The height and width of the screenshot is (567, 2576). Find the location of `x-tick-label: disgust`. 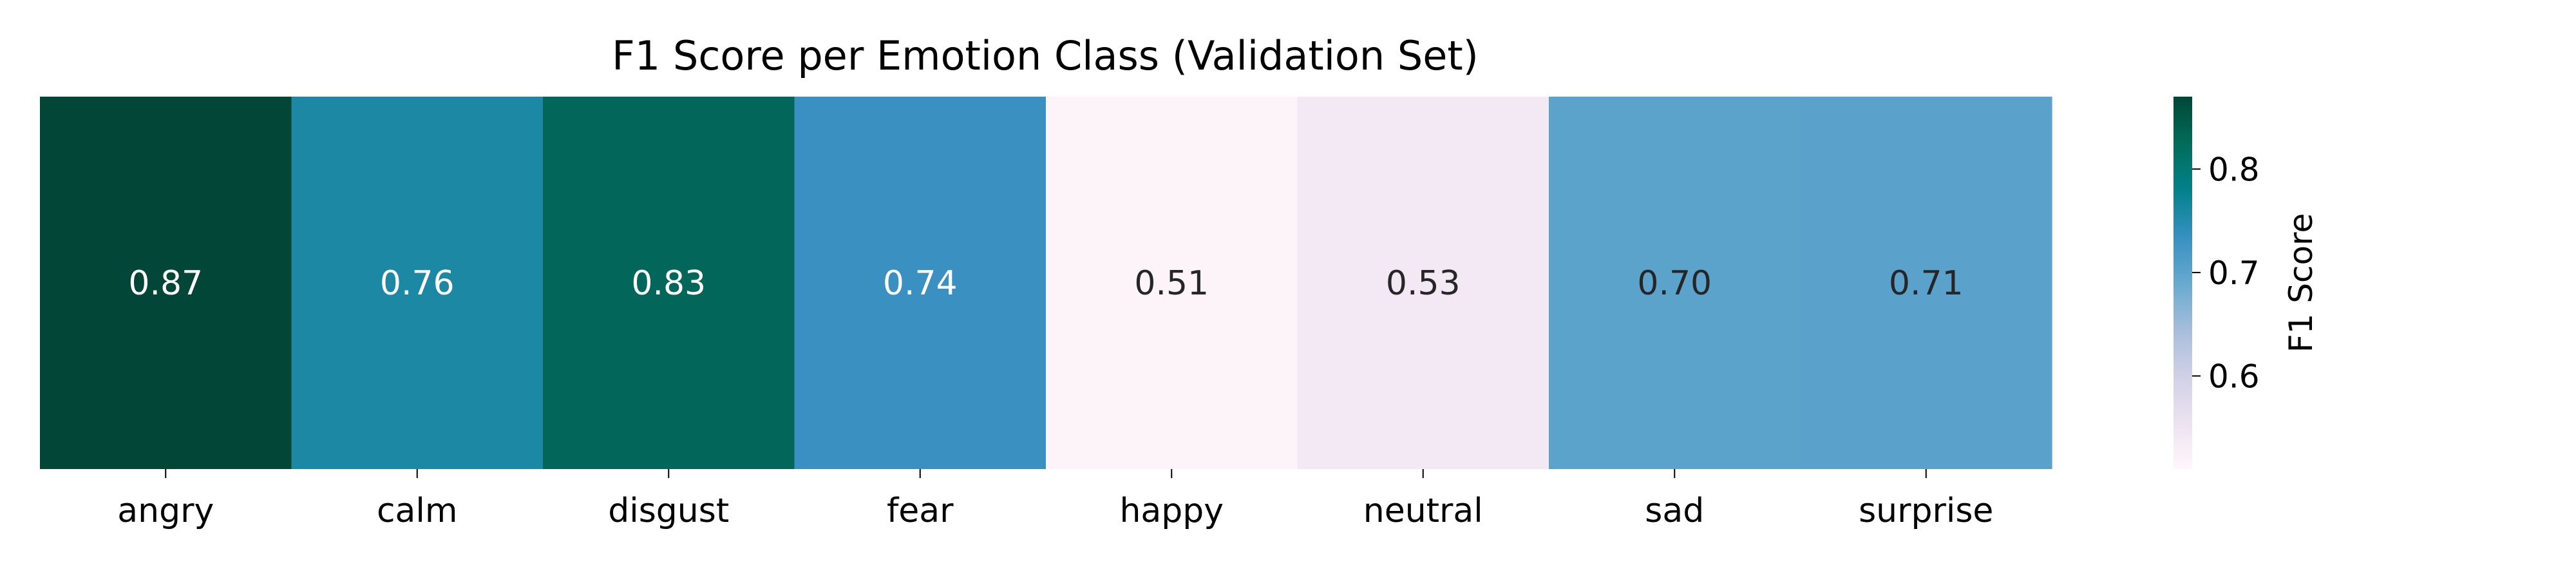

x-tick-label: disgust is located at coordinates (668, 511).